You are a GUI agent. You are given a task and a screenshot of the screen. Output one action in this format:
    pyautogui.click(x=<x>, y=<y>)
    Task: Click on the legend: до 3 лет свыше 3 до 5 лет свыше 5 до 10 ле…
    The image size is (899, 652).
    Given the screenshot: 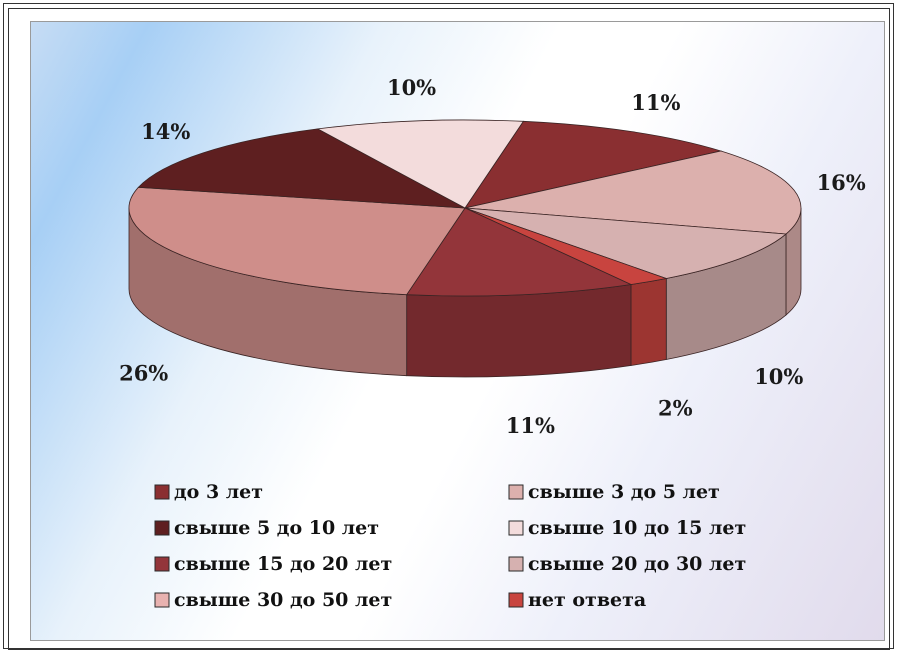 What is the action you would take?
    pyautogui.click(x=450, y=546)
    